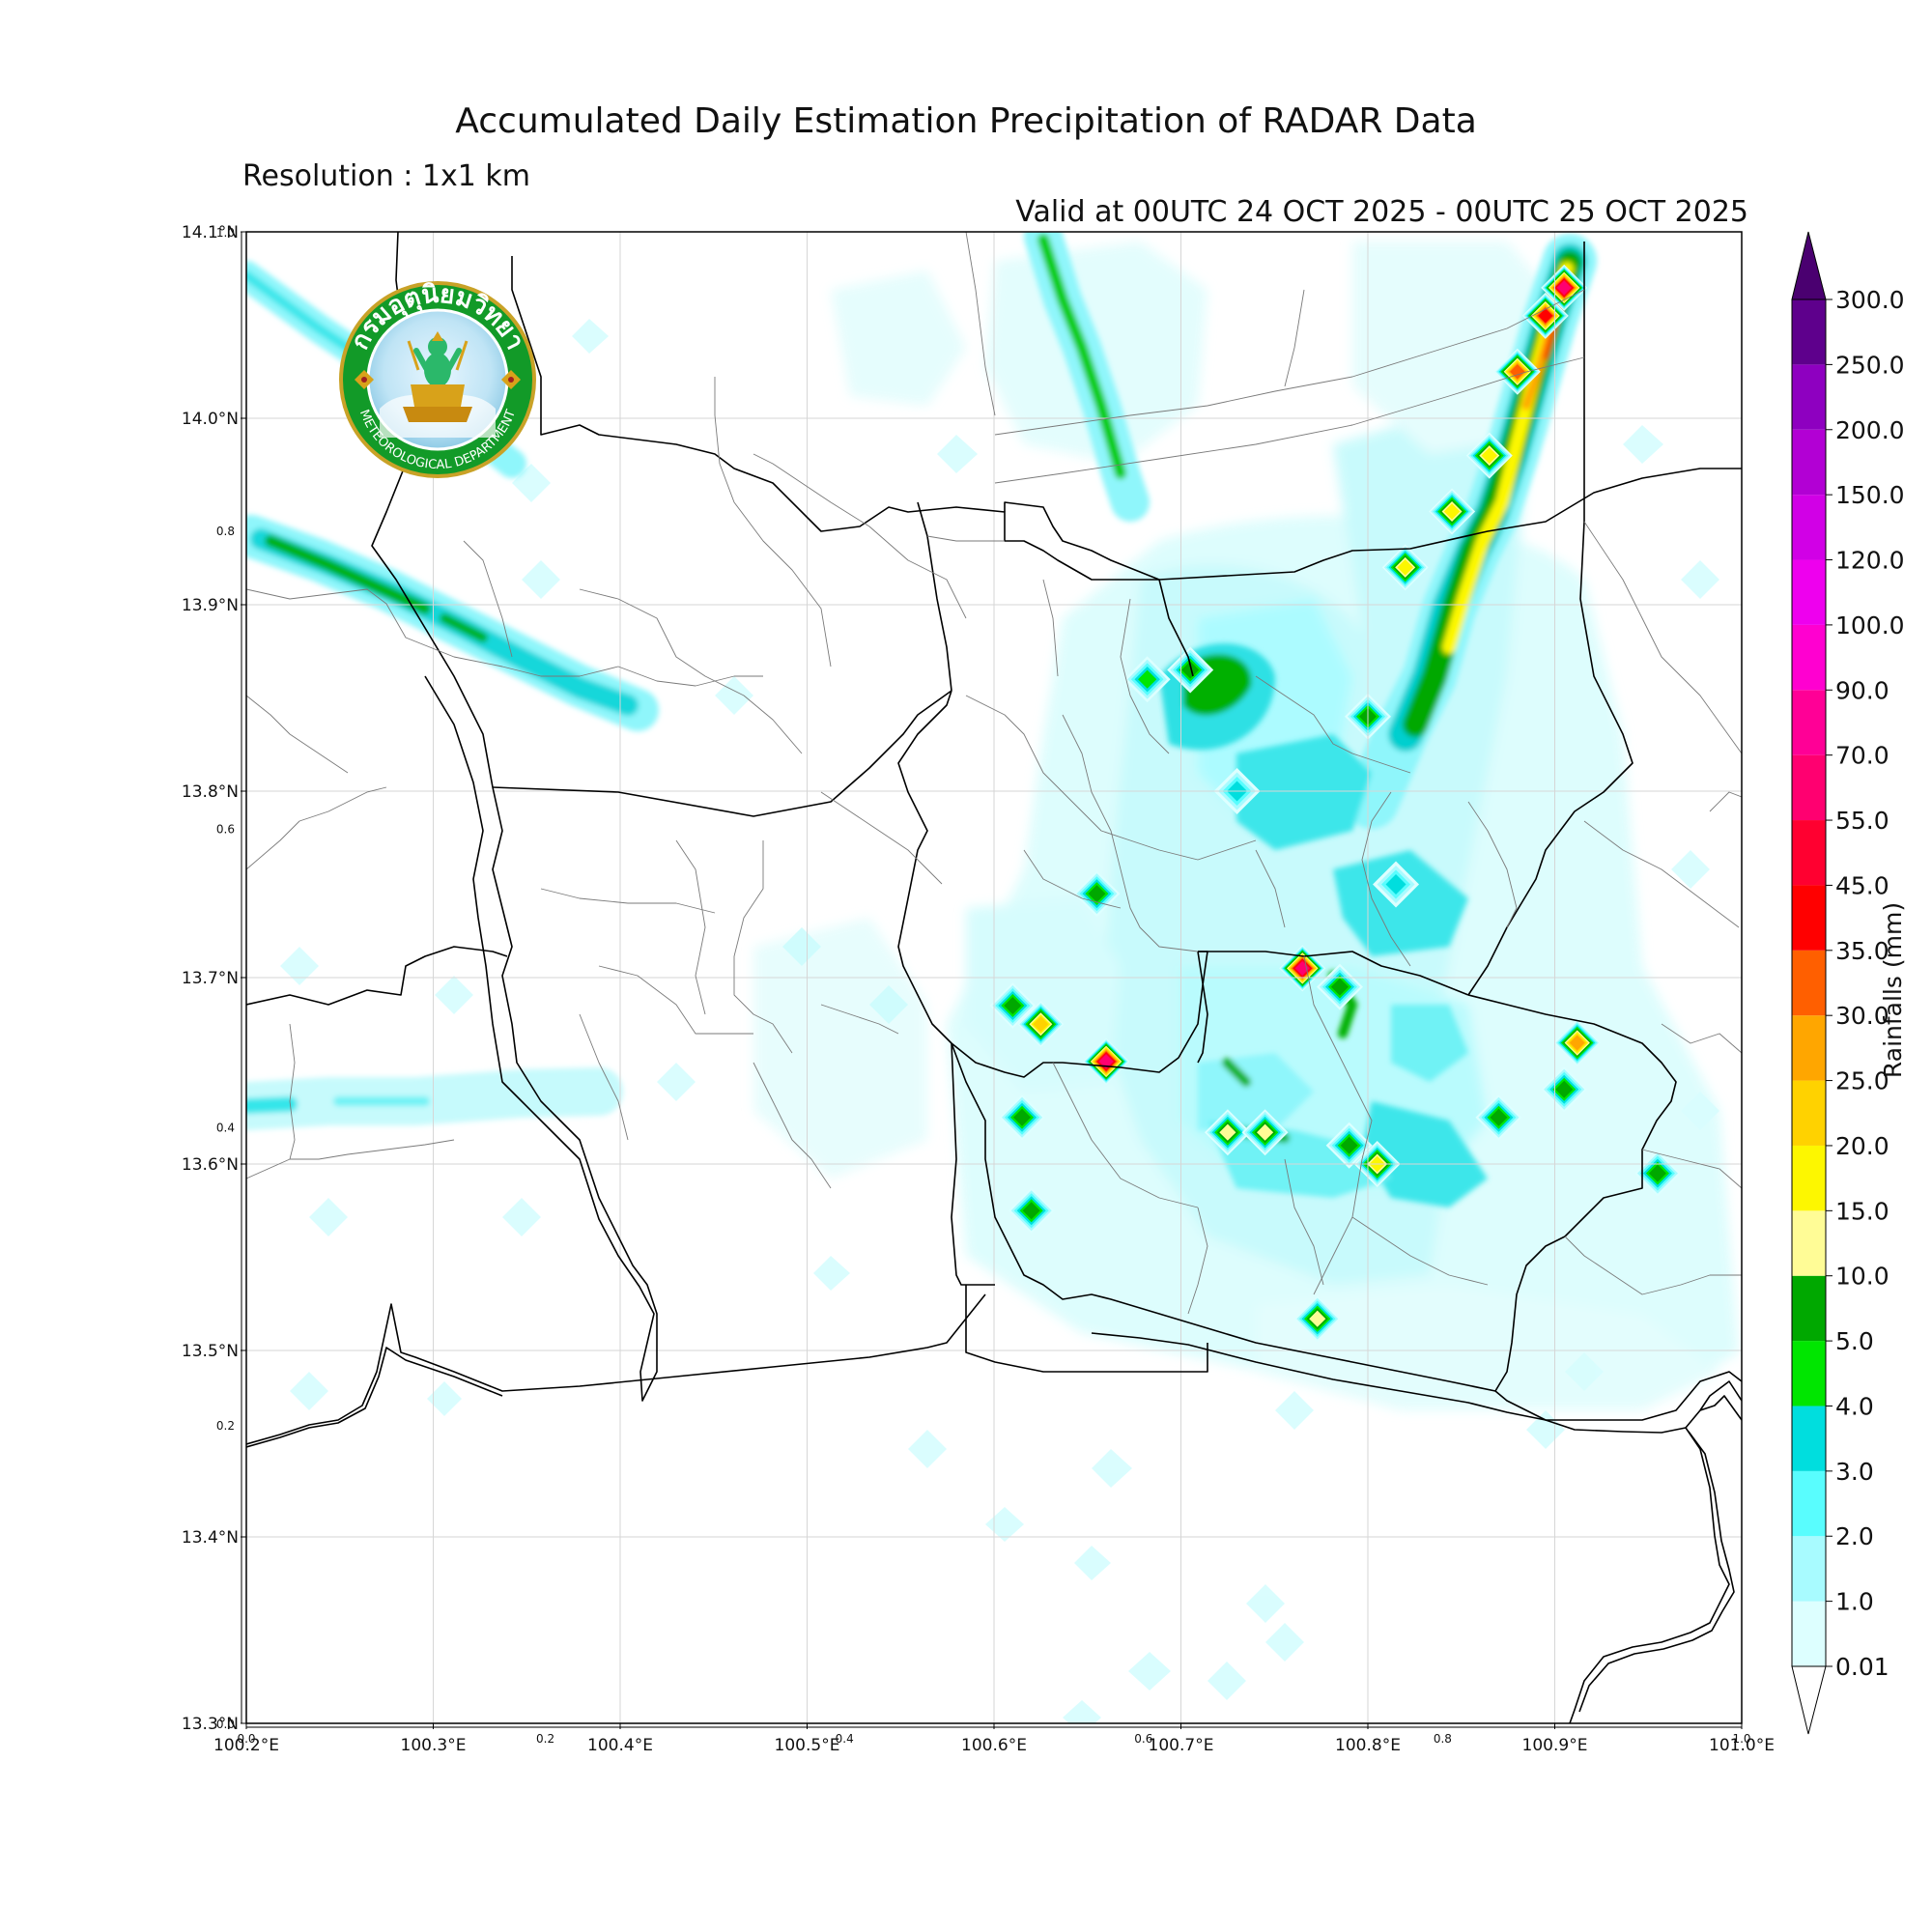  I want to click on overlay-y-tick-1: 0.8, so click(225, 531).